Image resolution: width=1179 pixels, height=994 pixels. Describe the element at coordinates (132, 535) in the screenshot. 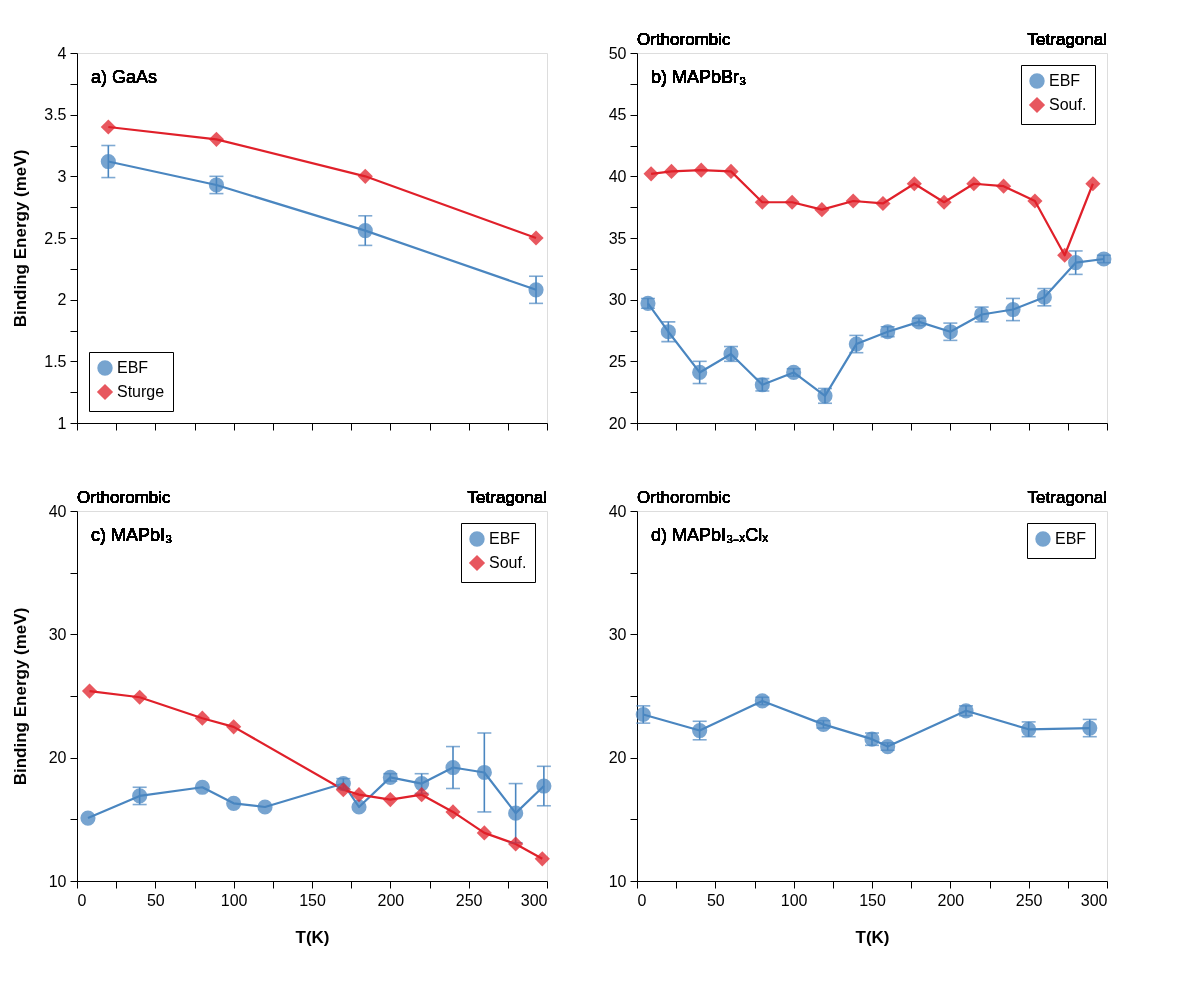

I see `text: c) MAPbI₃` at that location.